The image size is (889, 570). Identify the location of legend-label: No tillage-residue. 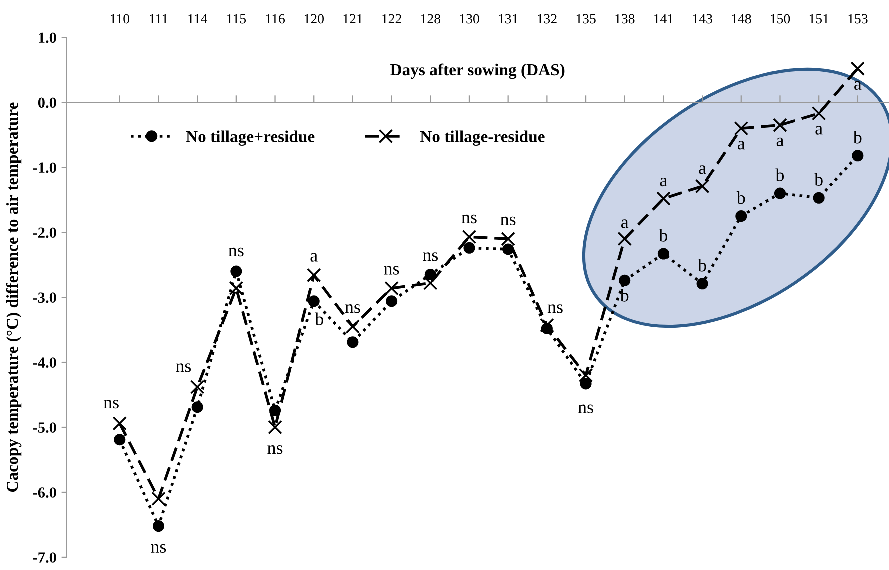
(482, 138).